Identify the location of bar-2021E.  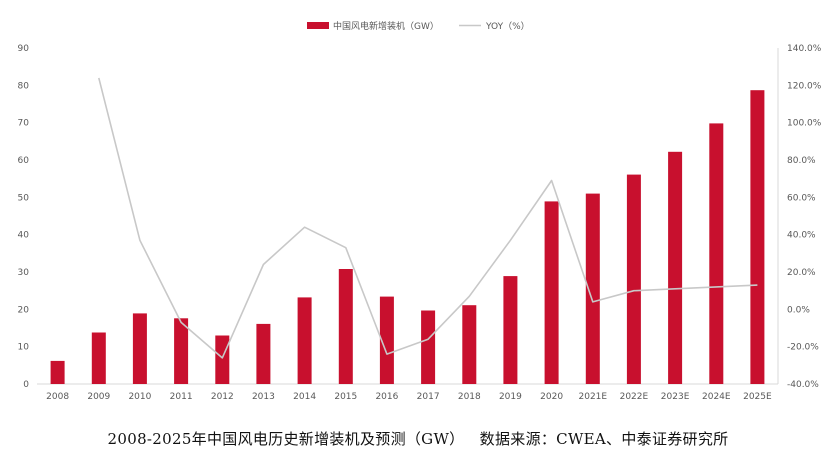
(592, 288).